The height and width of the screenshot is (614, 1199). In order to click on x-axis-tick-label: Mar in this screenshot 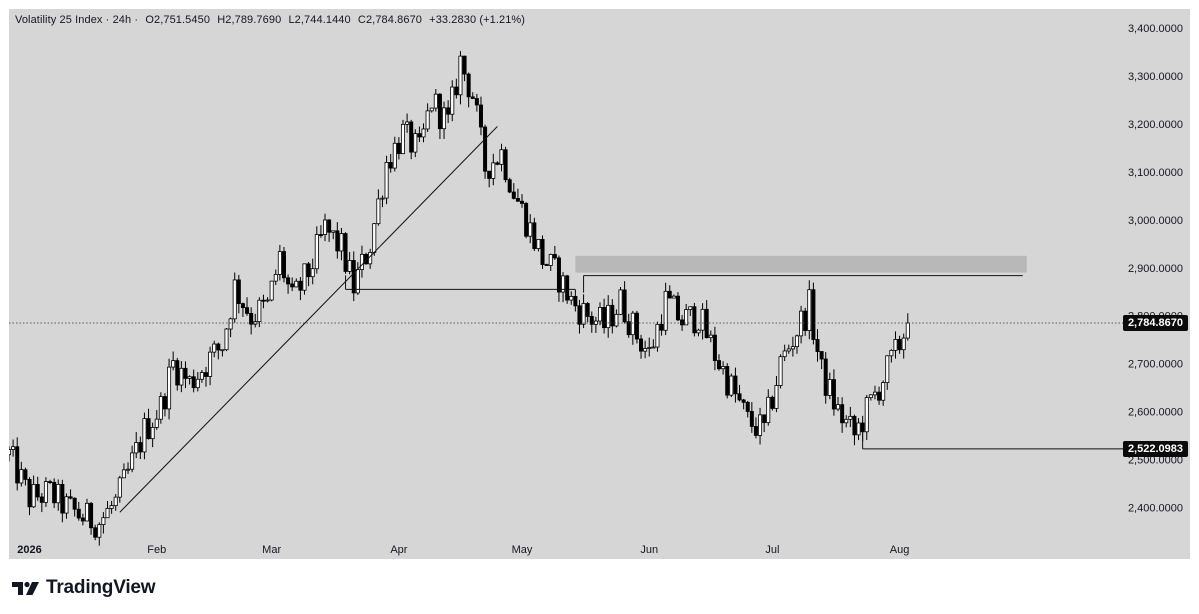, I will do `click(271, 550)`.